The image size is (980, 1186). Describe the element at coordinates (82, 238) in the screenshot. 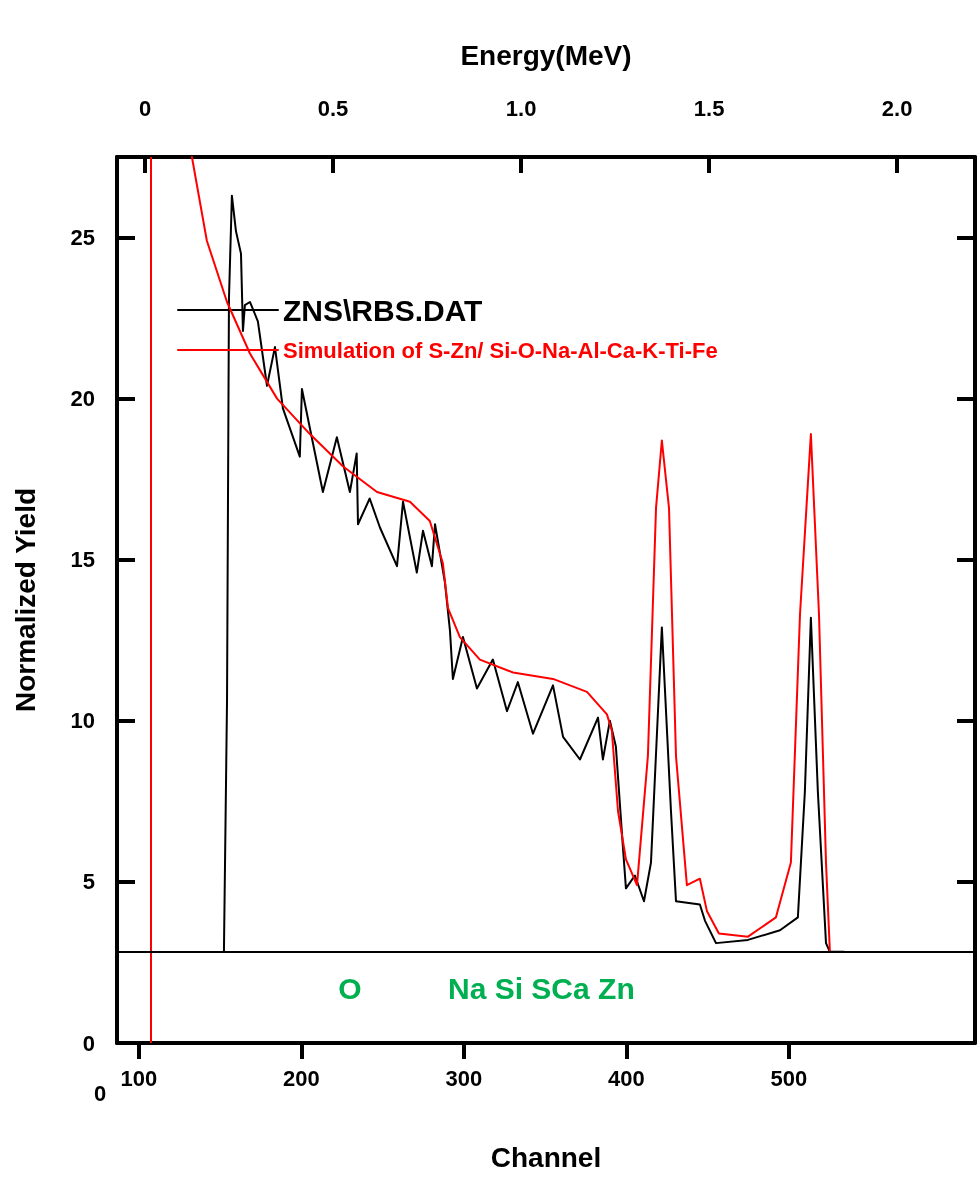

I see `y-tick-label: 25` at that location.